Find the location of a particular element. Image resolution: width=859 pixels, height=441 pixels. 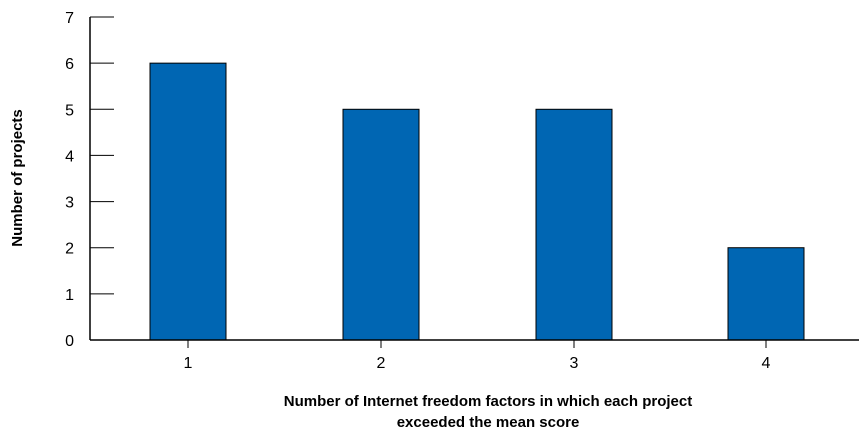

x-axis-title-line-2: exceeded the mean score is located at coordinates (488, 422).